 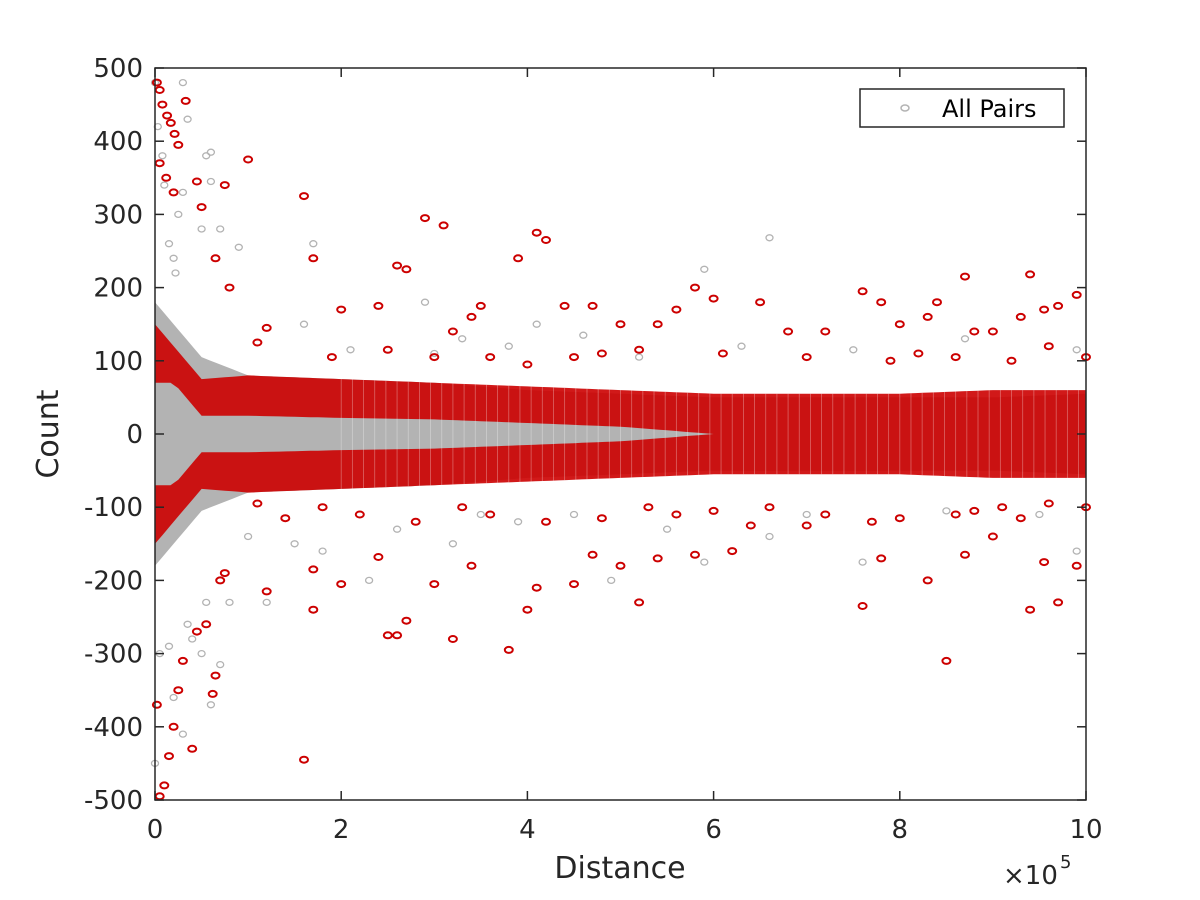 What do you see at coordinates (118, 69) in the screenshot?
I see `y-tick-label: 500` at bounding box center [118, 69].